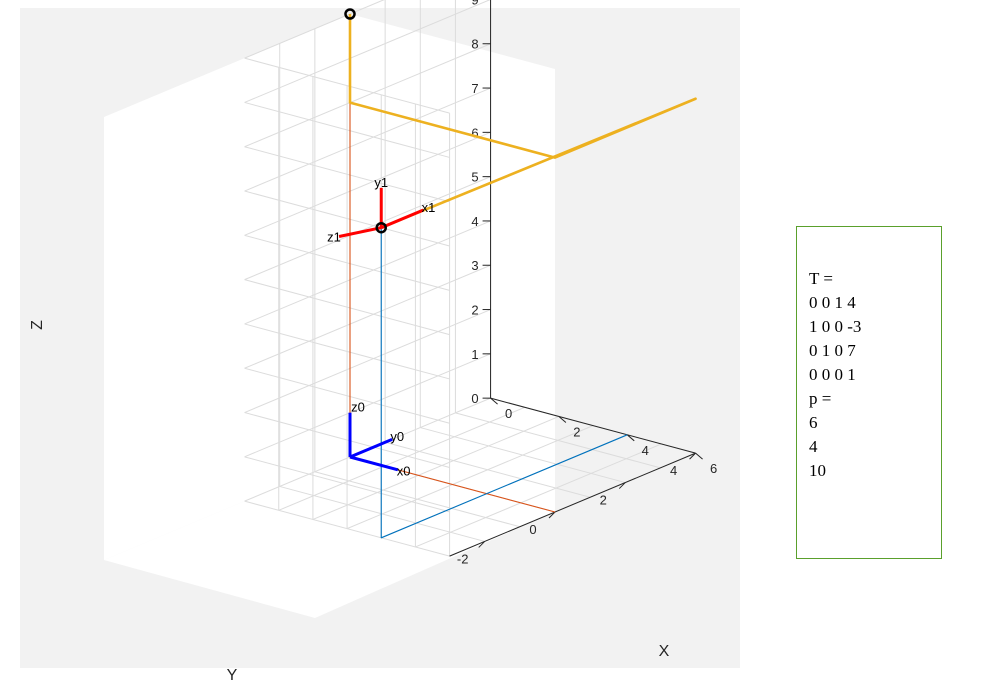 The height and width of the screenshot is (684, 987). I want to click on matrix-lines: T = 0 0 1 4 1 0 0 -3 0 1 0 7 0 0 0 1 p = 6 4 10, so click(835, 375).